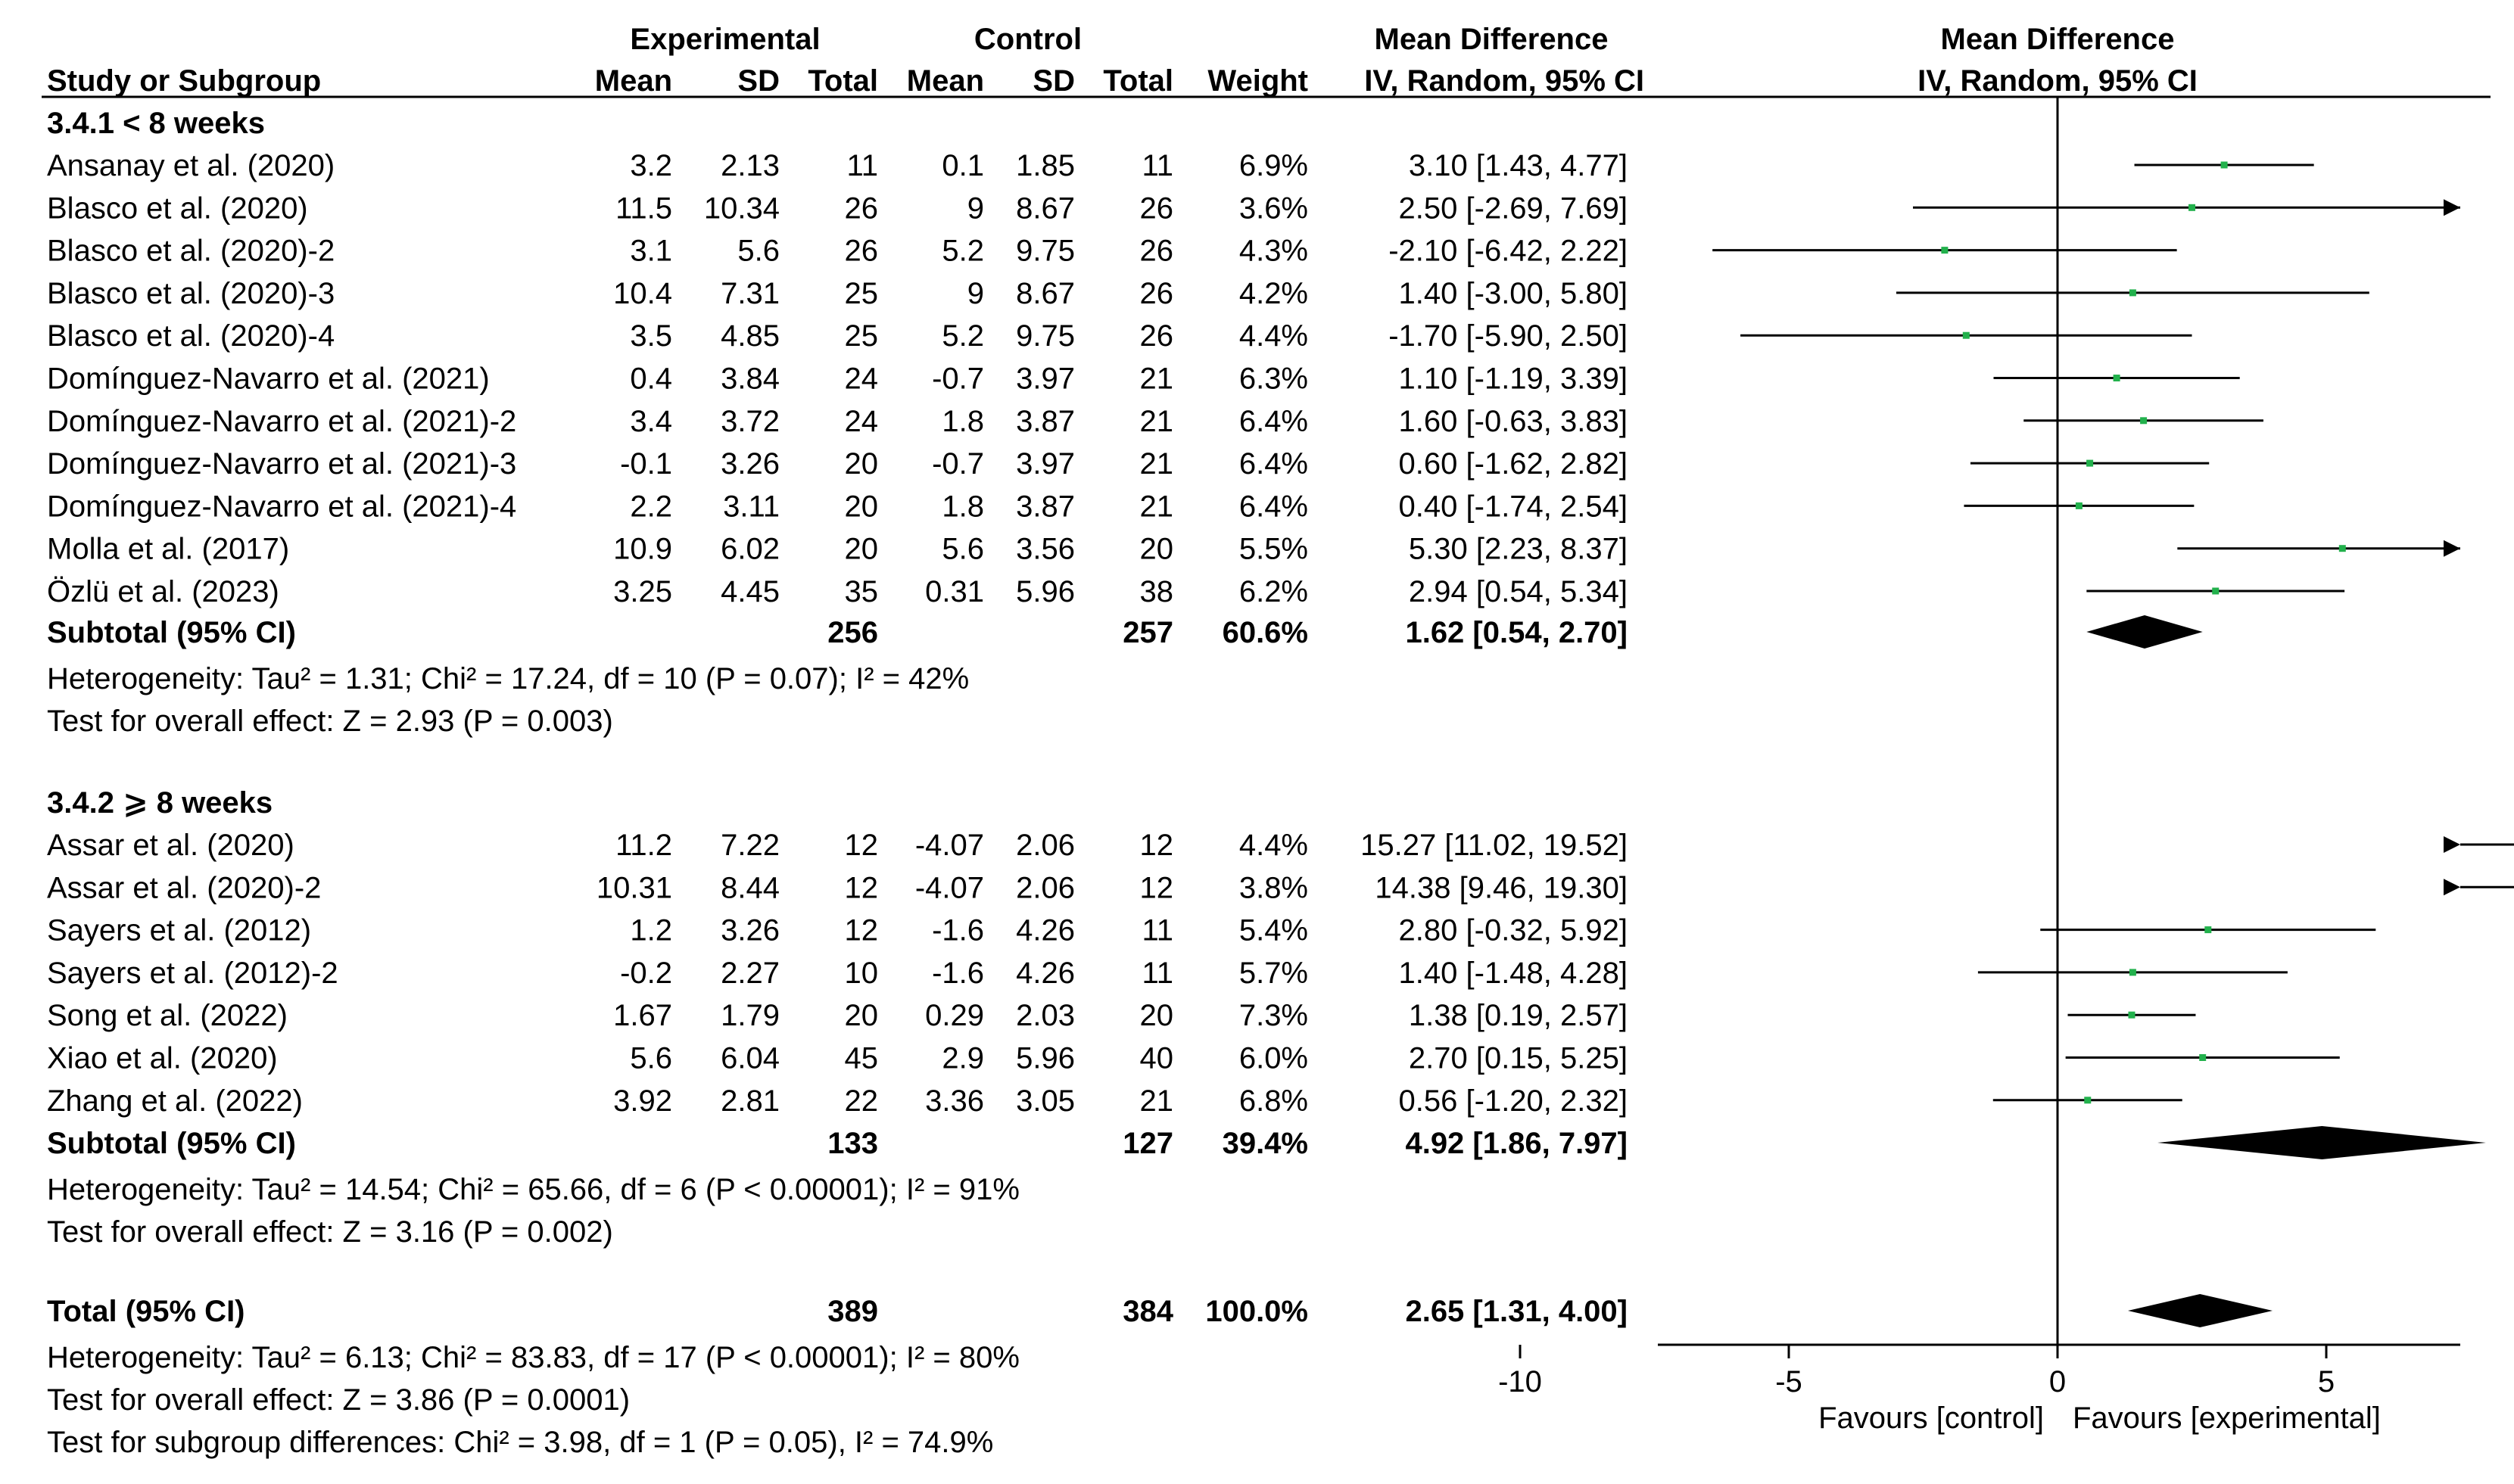 The height and width of the screenshot is (1484, 2514). Describe the element at coordinates (1931, 1418) in the screenshot. I see `favours-control-label: Favours [control]` at that location.